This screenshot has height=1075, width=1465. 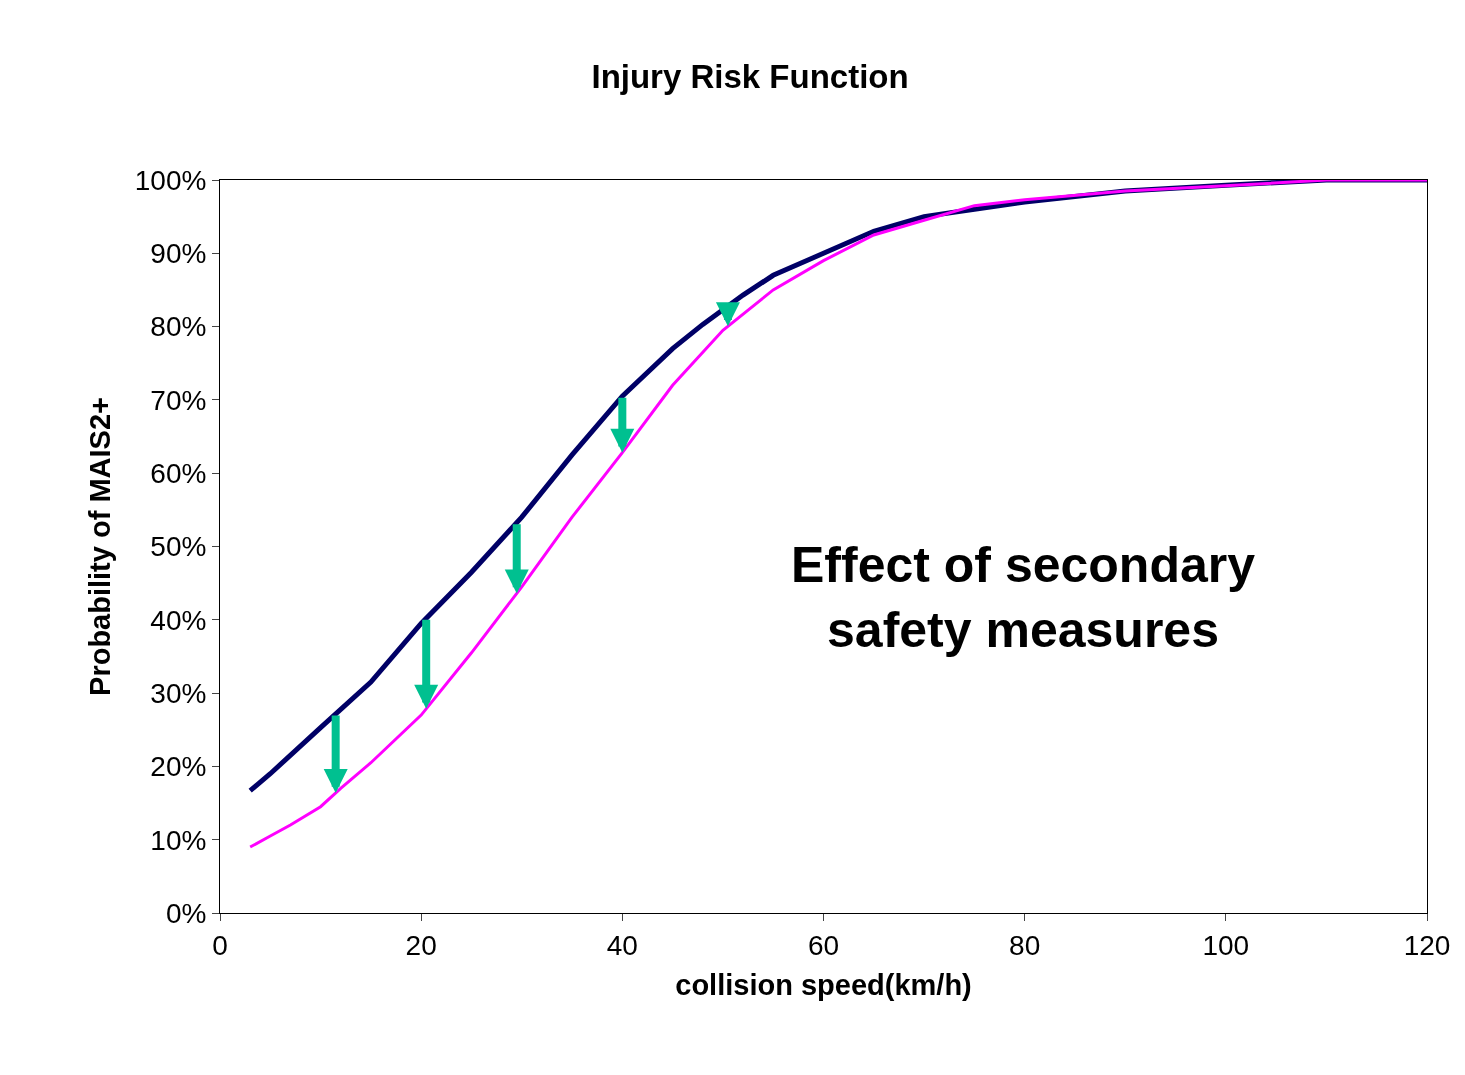 What do you see at coordinates (823, 985) in the screenshot?
I see `x-axis-title: collision speed(km/h)` at bounding box center [823, 985].